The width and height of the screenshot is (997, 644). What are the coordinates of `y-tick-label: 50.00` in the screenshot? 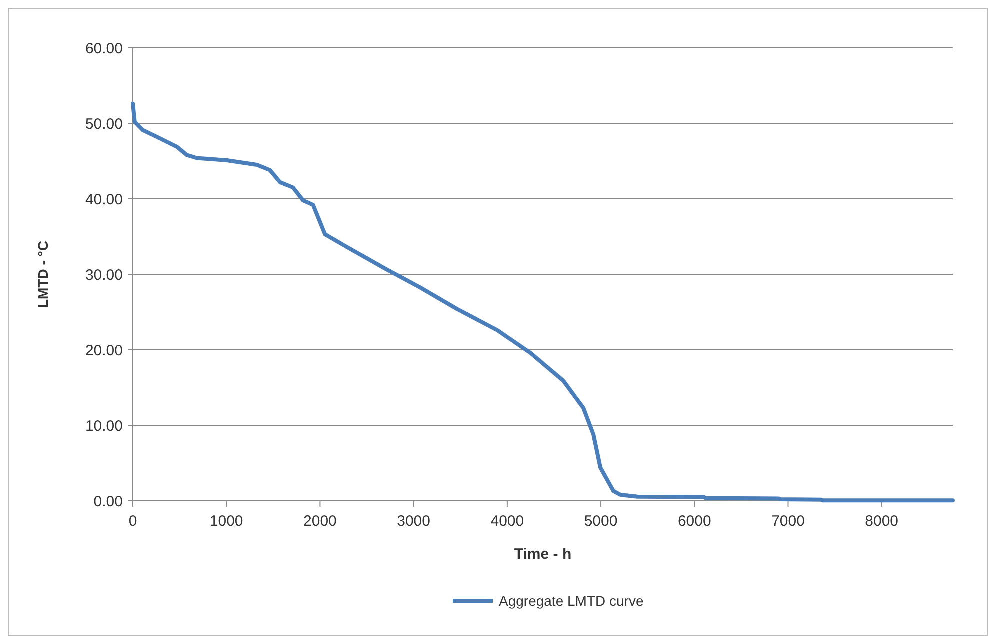 It's located at (104, 124).